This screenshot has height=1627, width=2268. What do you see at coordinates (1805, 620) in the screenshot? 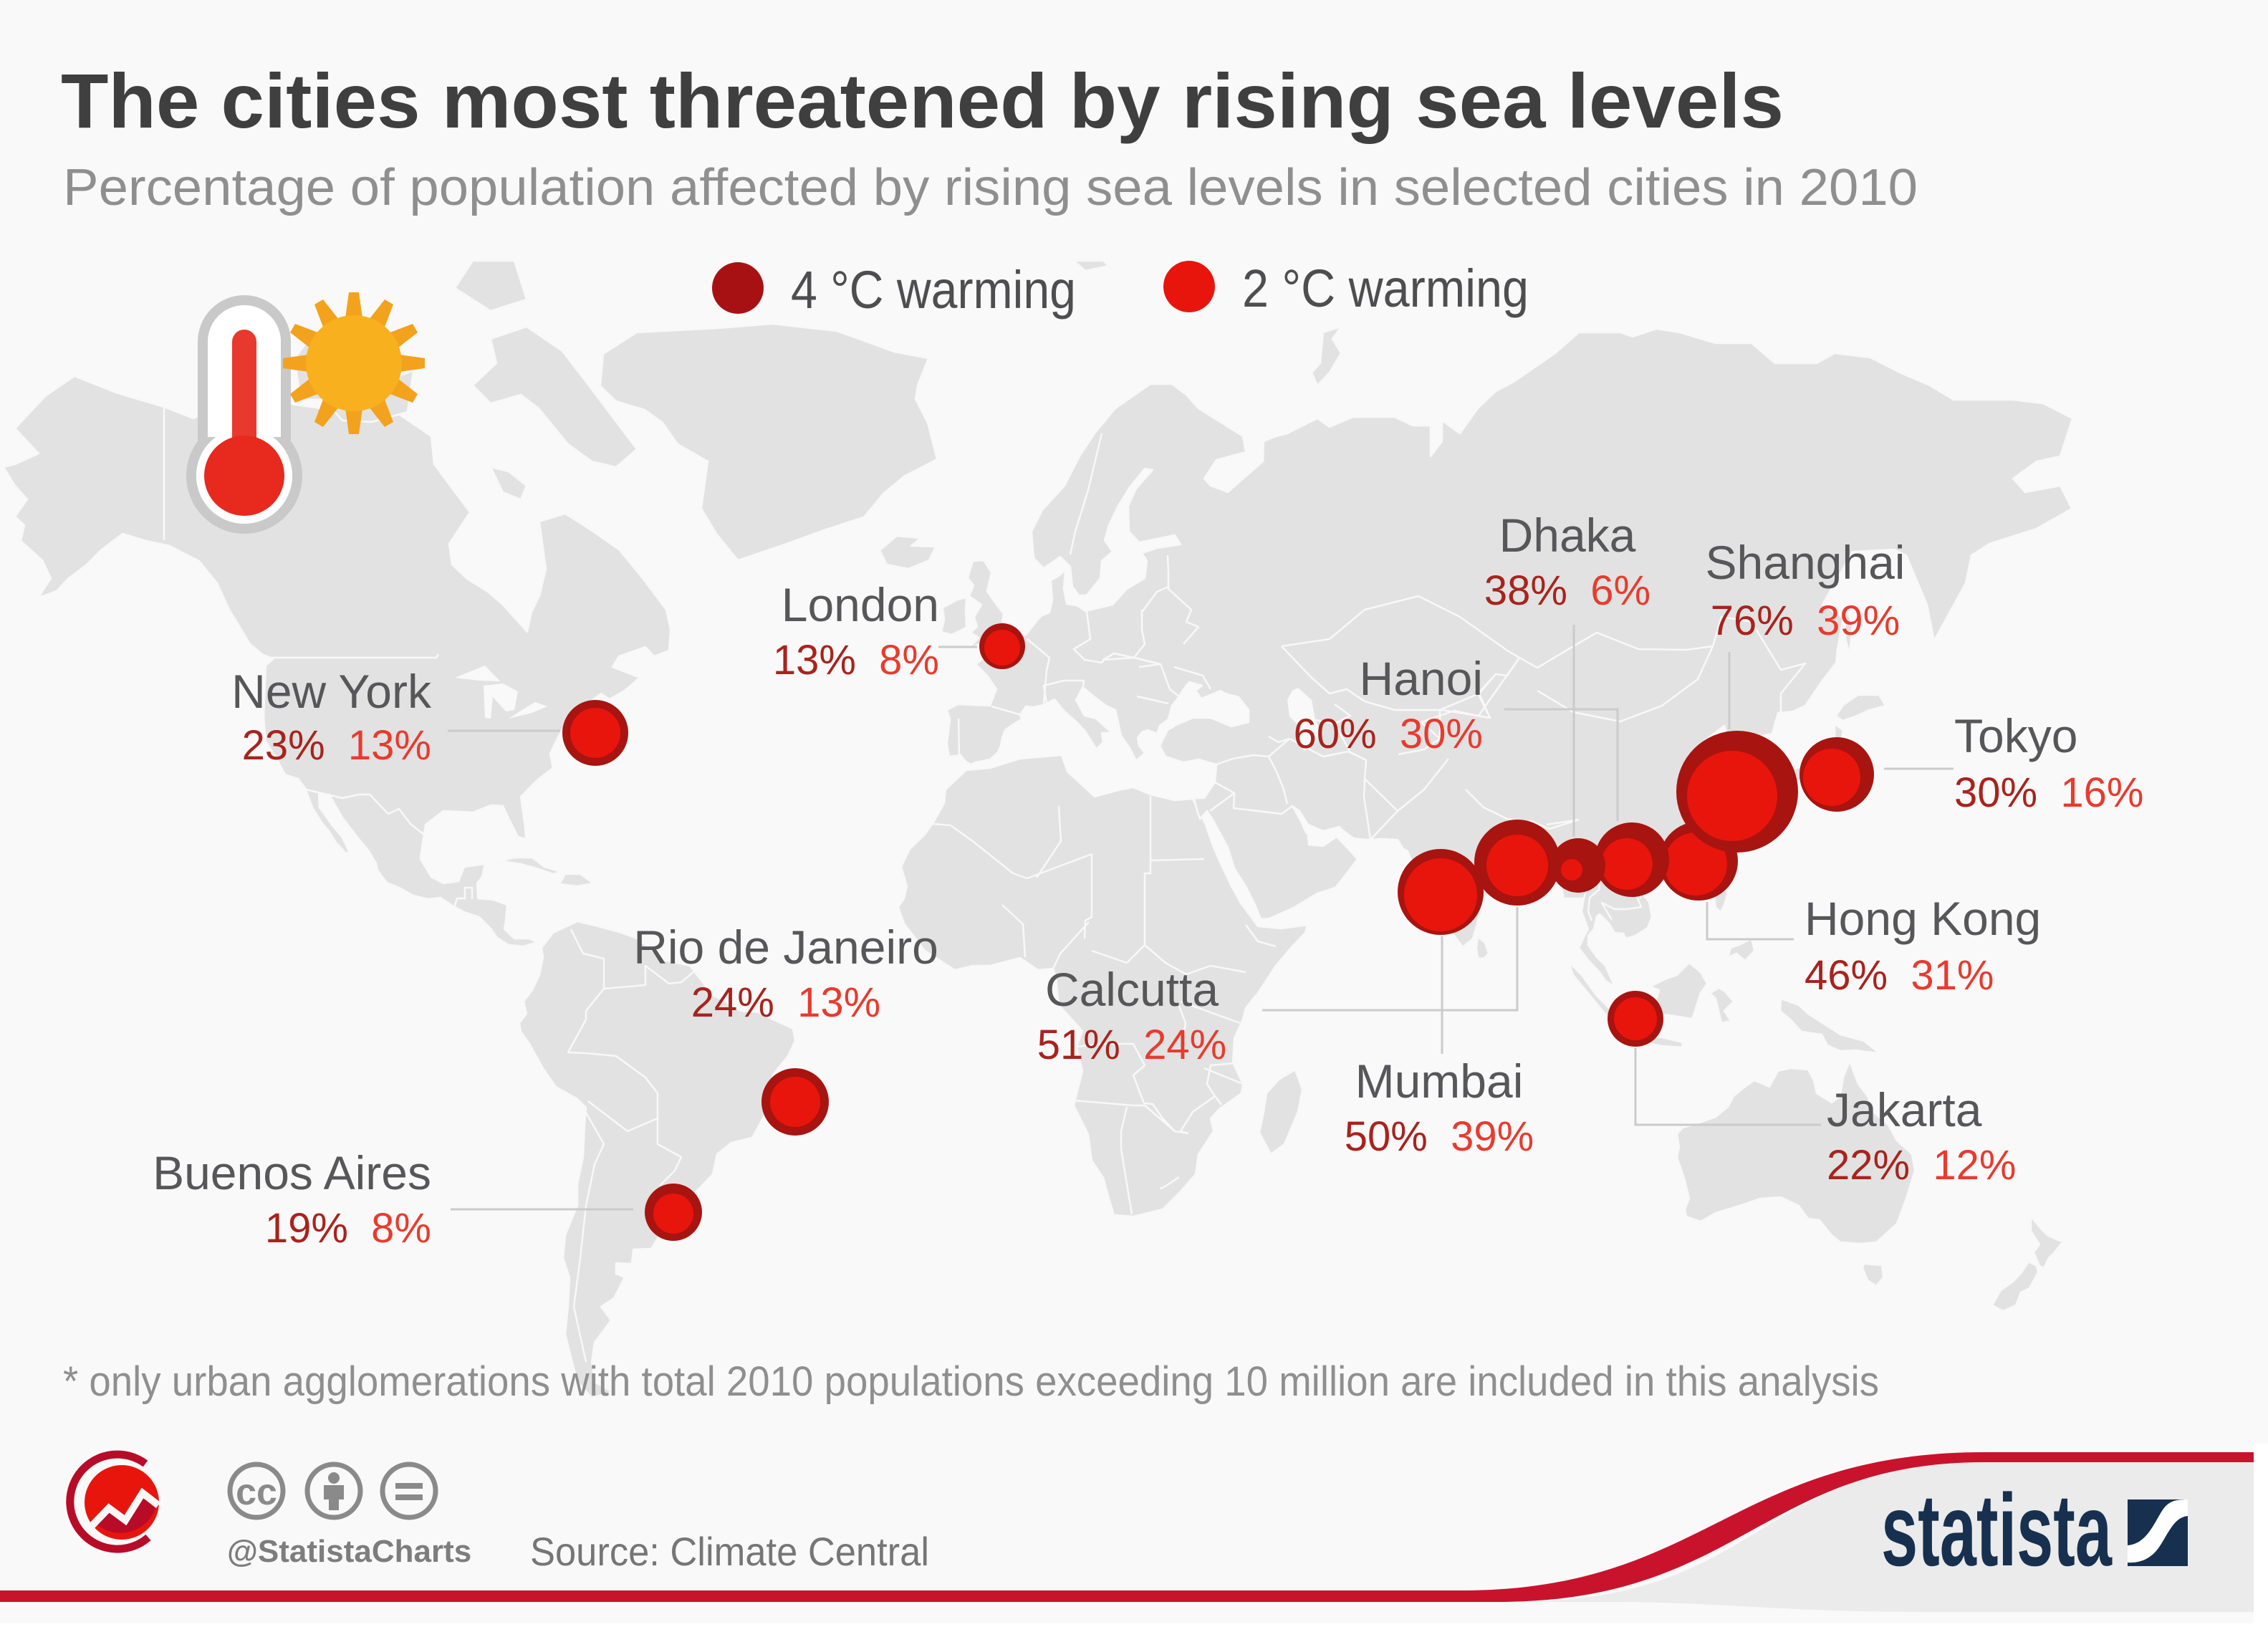
I see `svg-text: 76% 39%` at bounding box center [1805, 620].